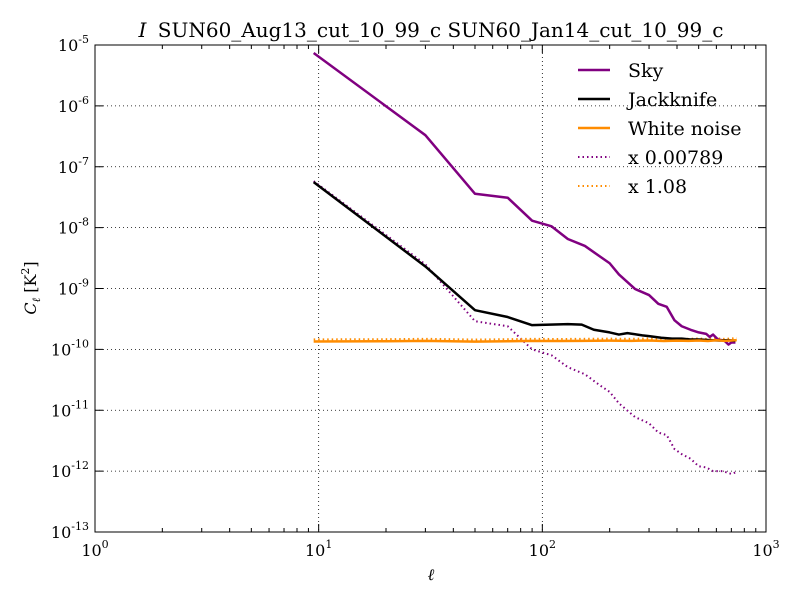 This screenshot has height=600, width=800. What do you see at coordinates (70, 531) in the screenshot?
I see `y-tick-label: 10⁻¹³` at bounding box center [70, 531].